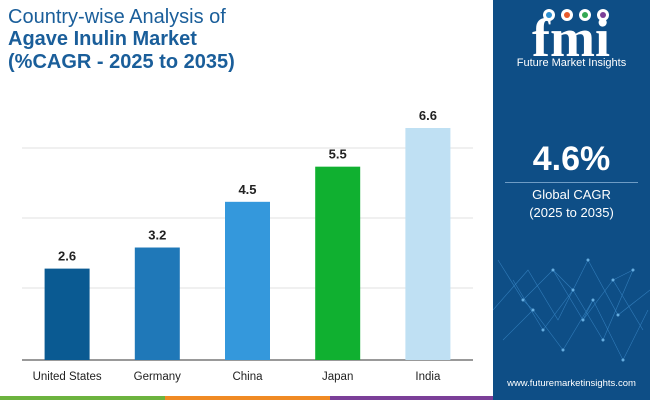 The height and width of the screenshot is (400, 650). Describe the element at coordinates (157, 235) in the screenshot. I see `data-label-germany: 3.2` at that location.